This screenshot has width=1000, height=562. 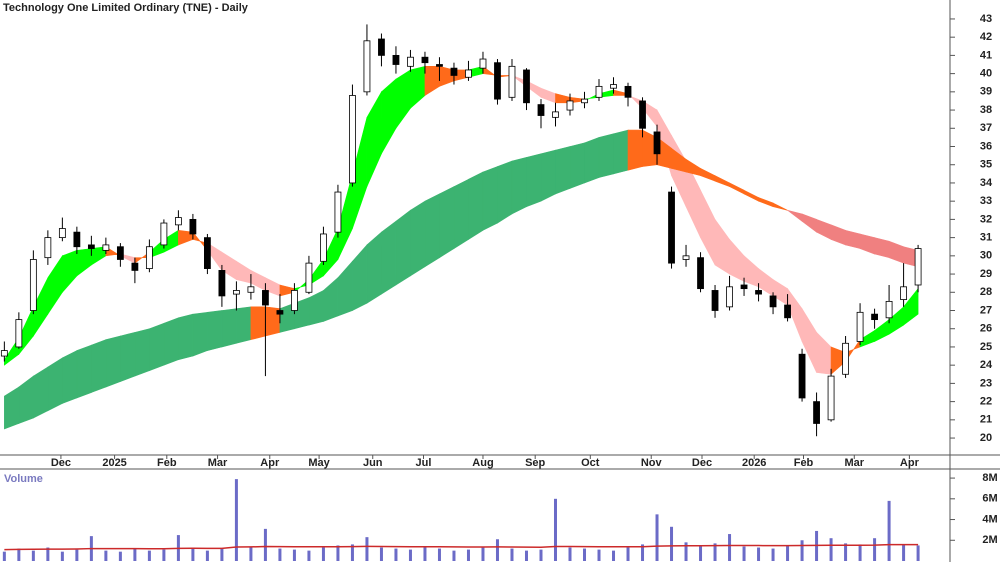 What do you see at coordinates (804, 463) in the screenshot?
I see `x-tick-label: Feb` at bounding box center [804, 463].